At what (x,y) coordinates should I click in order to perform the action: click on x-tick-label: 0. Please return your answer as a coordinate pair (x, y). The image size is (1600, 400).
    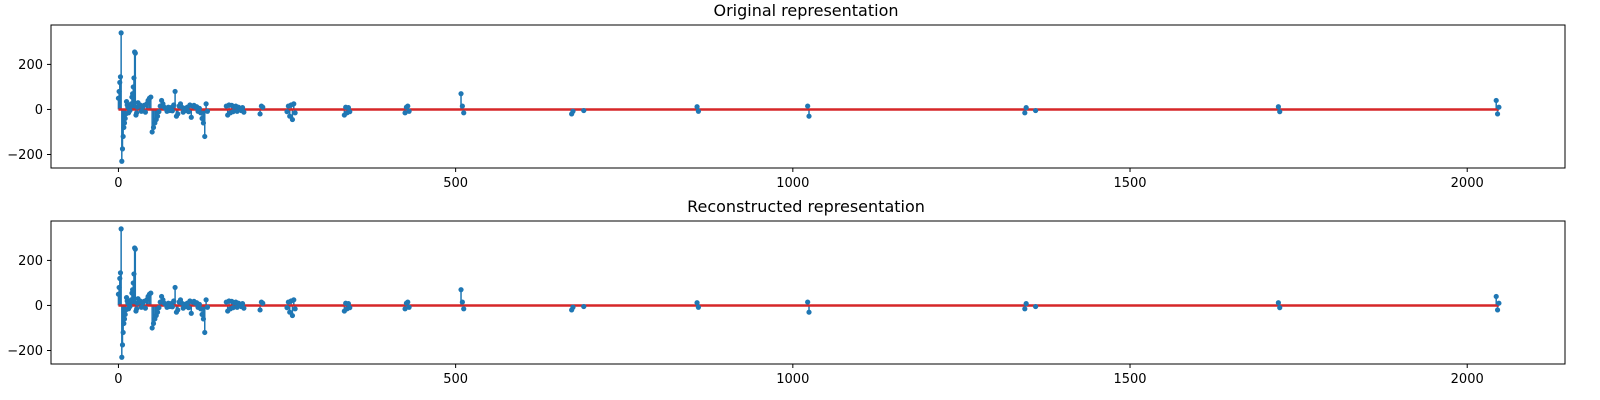
    Looking at the image, I should click on (118, 183).